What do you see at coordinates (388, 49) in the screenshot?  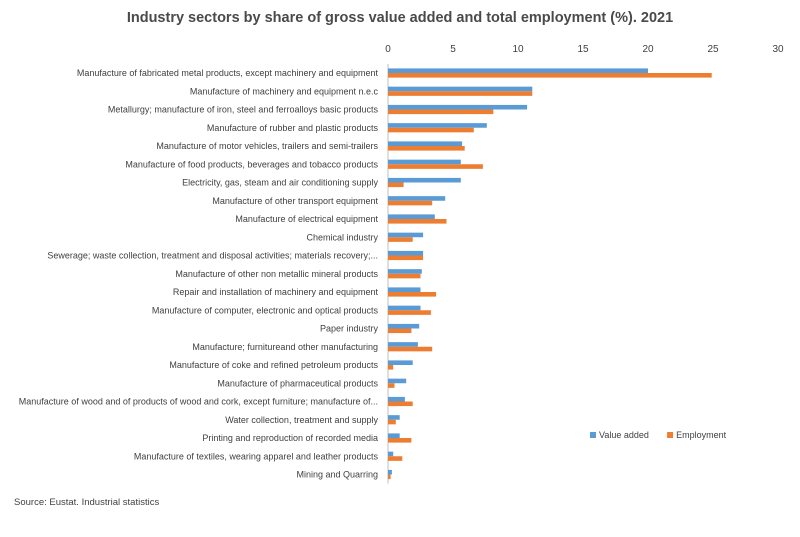 I see `x-tick-label: 0` at bounding box center [388, 49].